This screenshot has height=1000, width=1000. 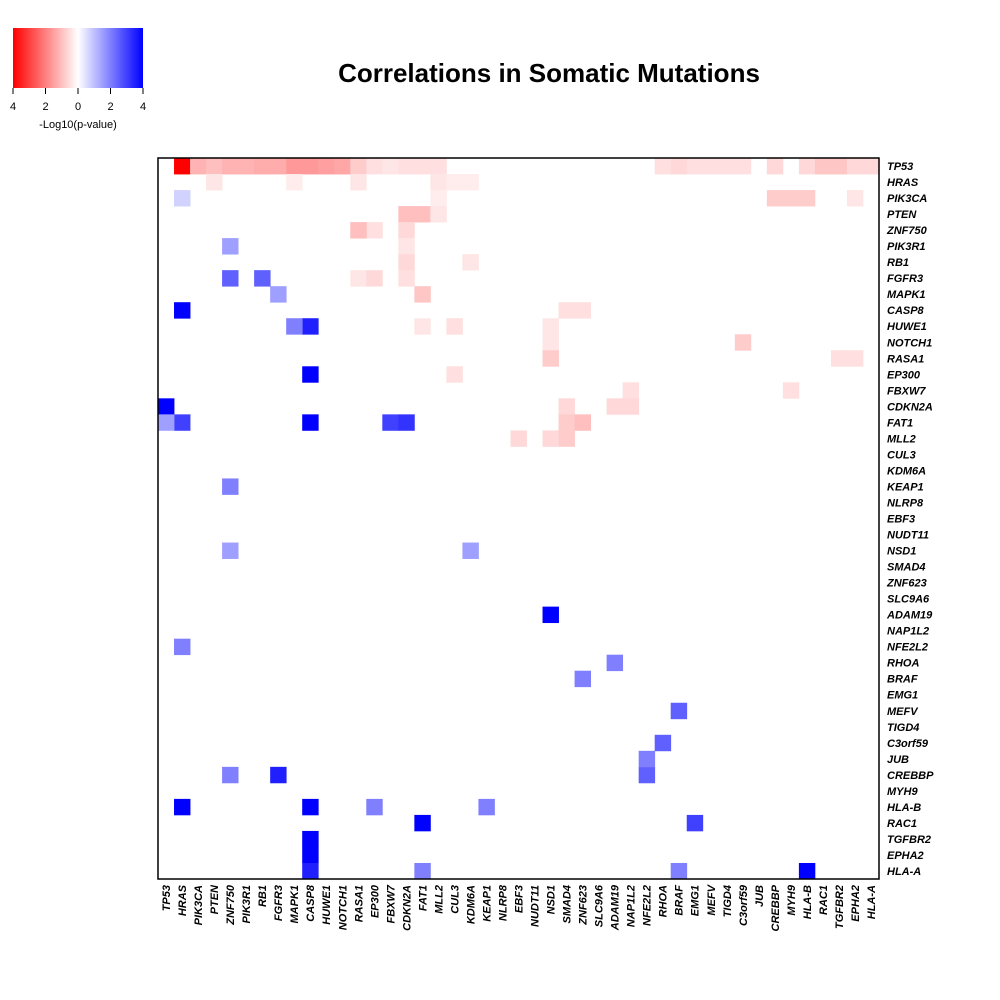 I want to click on col-label-C3orf59: C3orf59, so click(x=744, y=905).